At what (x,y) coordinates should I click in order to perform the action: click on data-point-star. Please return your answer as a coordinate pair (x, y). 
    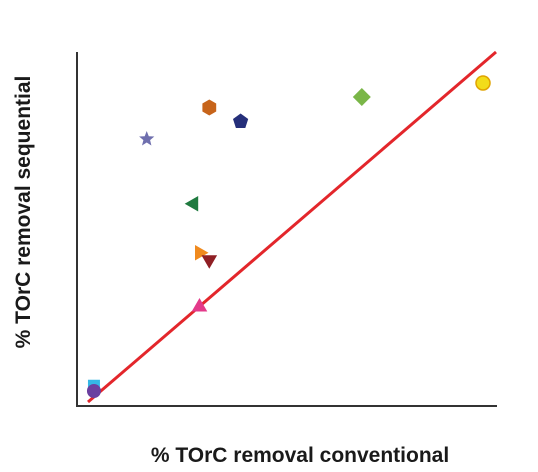
    Looking at the image, I should click on (147, 138).